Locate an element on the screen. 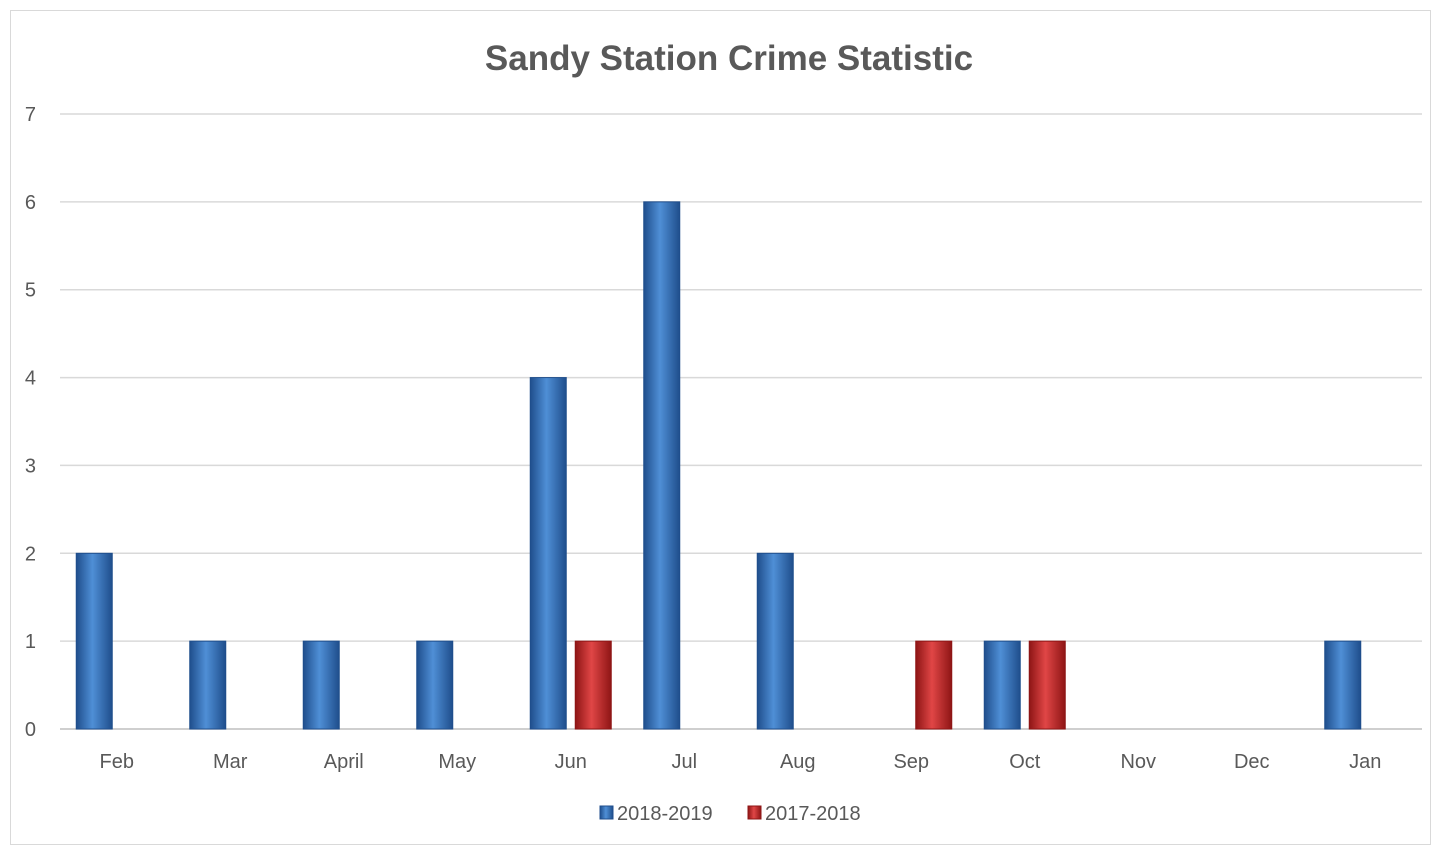  x-tick-label-April: April is located at coordinates (344, 762).